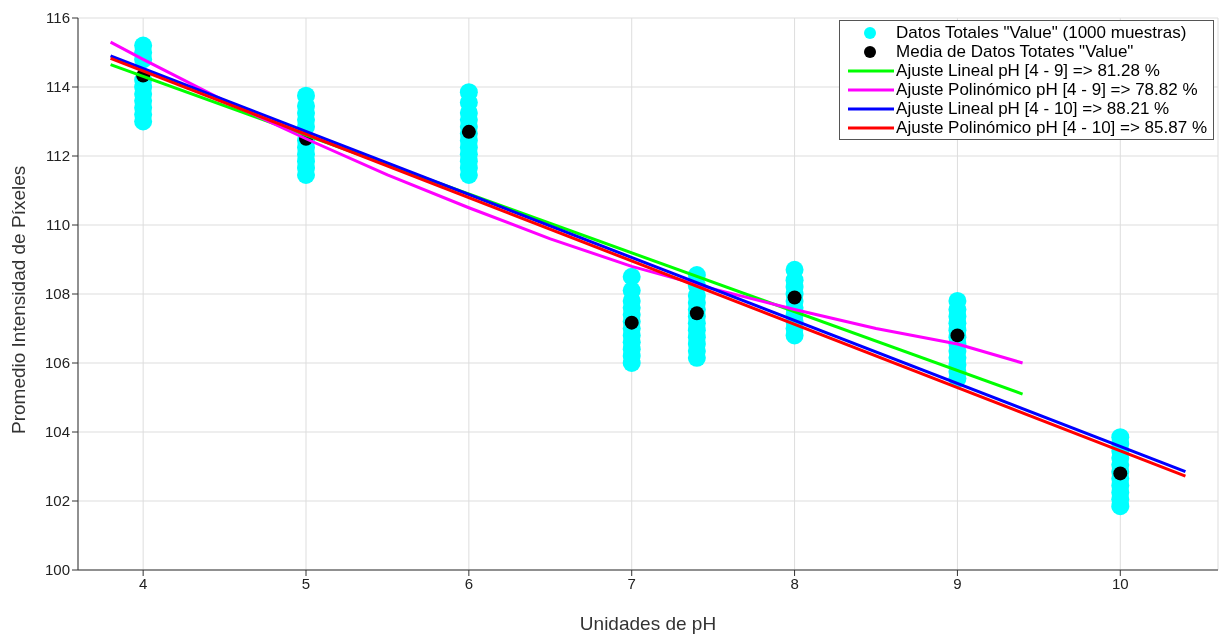 The width and height of the screenshot is (1230, 644). I want to click on x-tick-label: 8, so click(794, 583).